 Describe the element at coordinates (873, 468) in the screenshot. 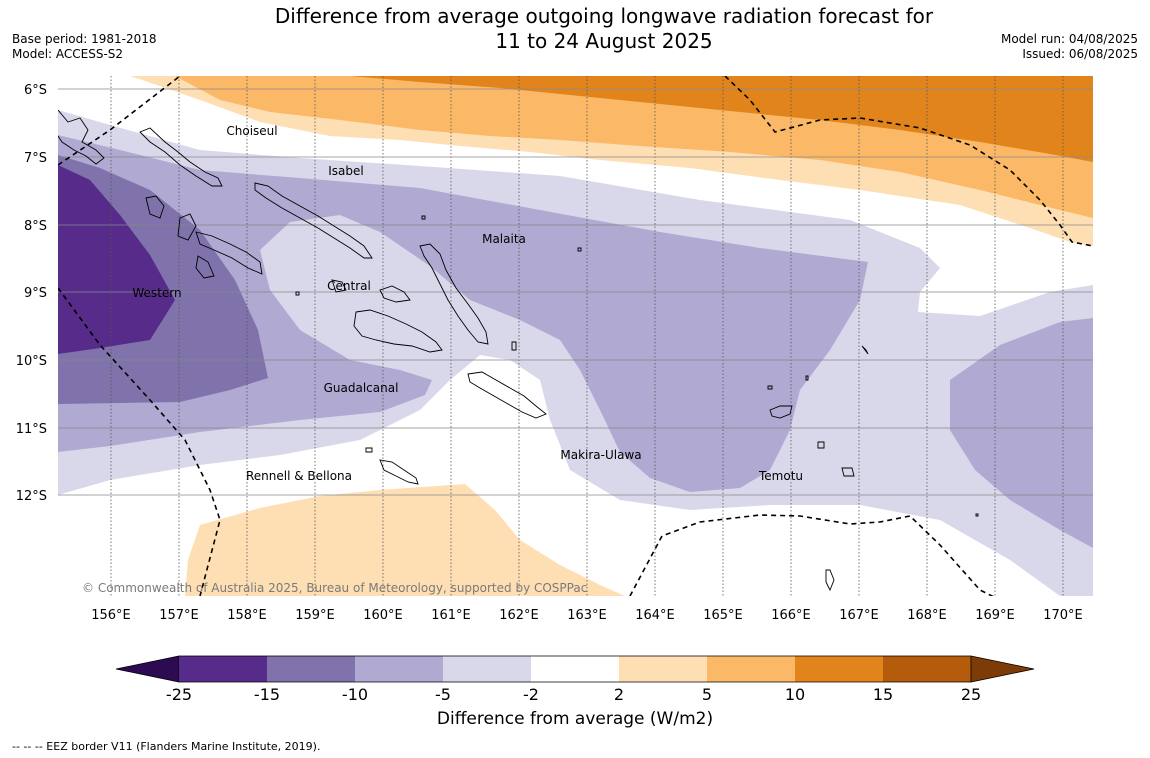

I see `island-small-east` at that location.